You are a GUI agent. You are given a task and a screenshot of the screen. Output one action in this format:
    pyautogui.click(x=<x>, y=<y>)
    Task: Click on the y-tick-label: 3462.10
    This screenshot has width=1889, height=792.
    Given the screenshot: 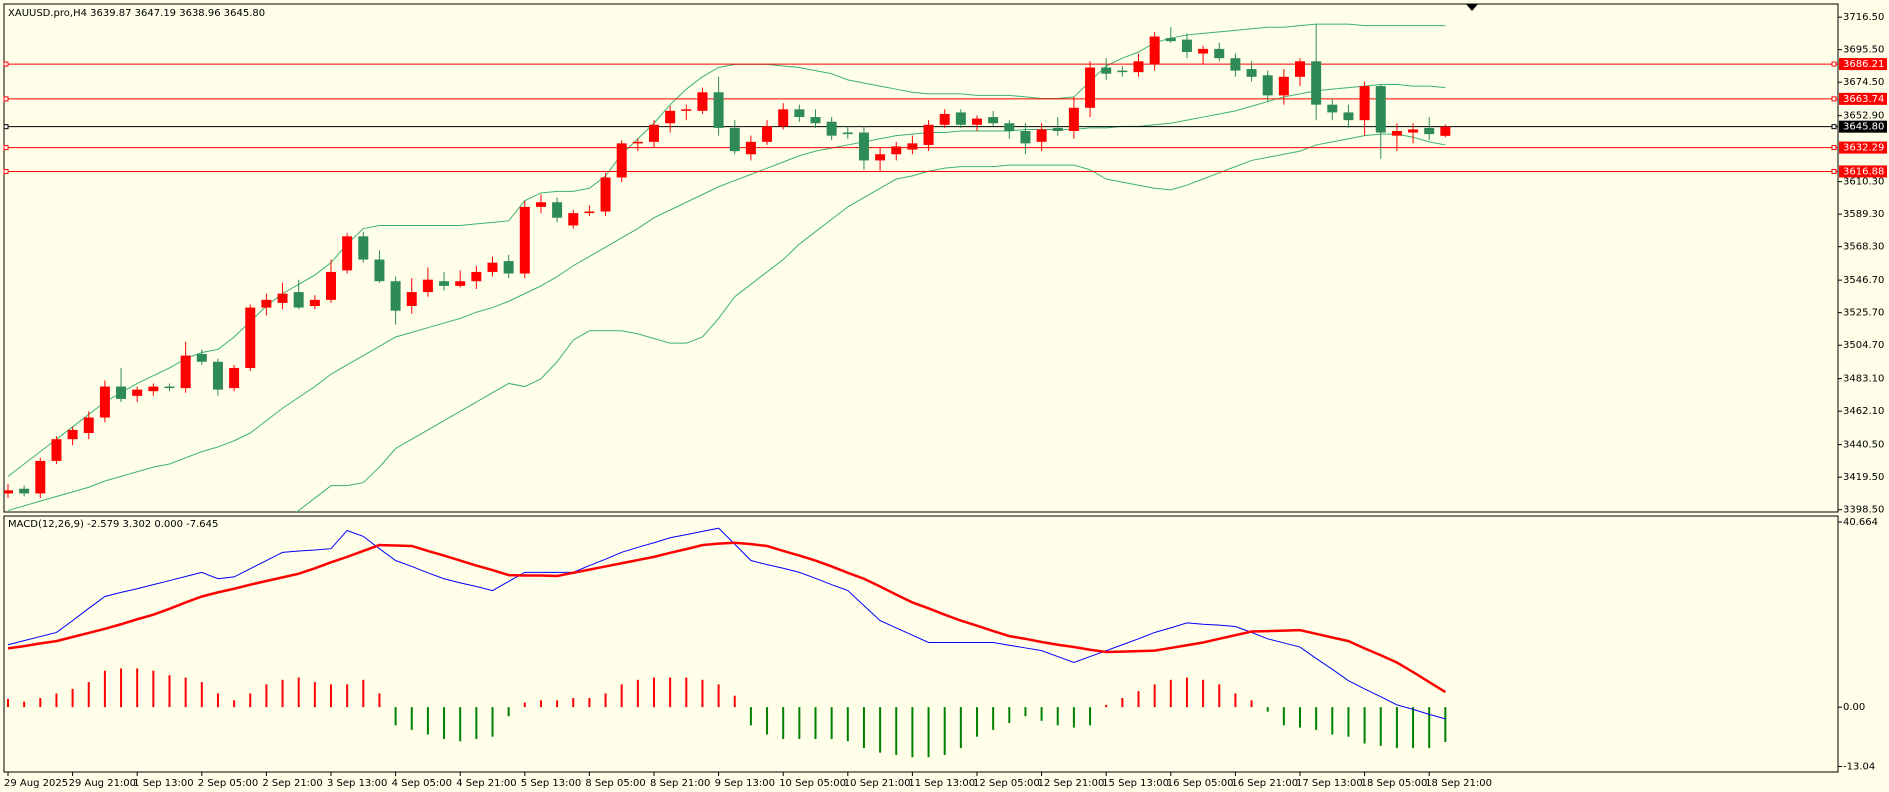 What is the action you would take?
    pyautogui.click(x=1863, y=411)
    